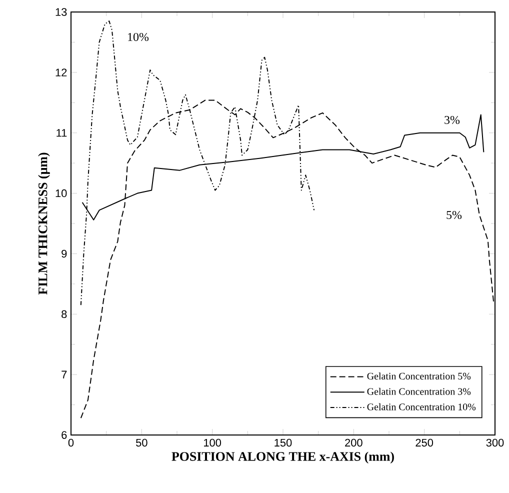  What do you see at coordinates (44, 223) in the screenshot?
I see `y-axis-title: FILM THICKNESS (μm)` at bounding box center [44, 223].